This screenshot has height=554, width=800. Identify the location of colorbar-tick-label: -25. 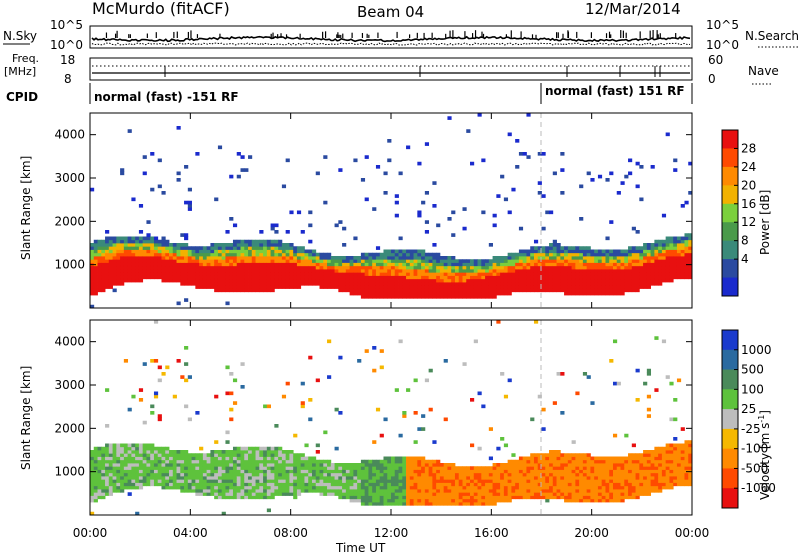
(751, 429).